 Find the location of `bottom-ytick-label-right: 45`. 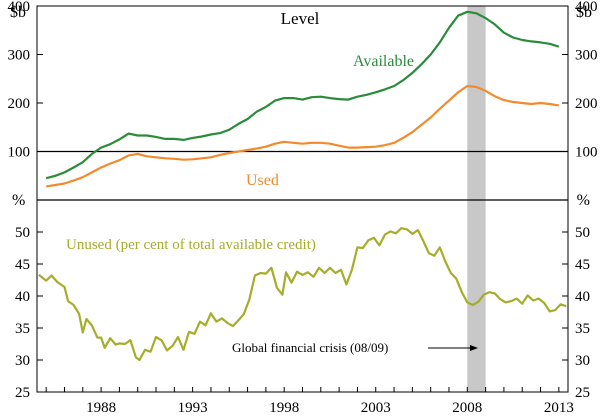

bottom-ytick-label-right: 45 is located at coordinates (582, 265).